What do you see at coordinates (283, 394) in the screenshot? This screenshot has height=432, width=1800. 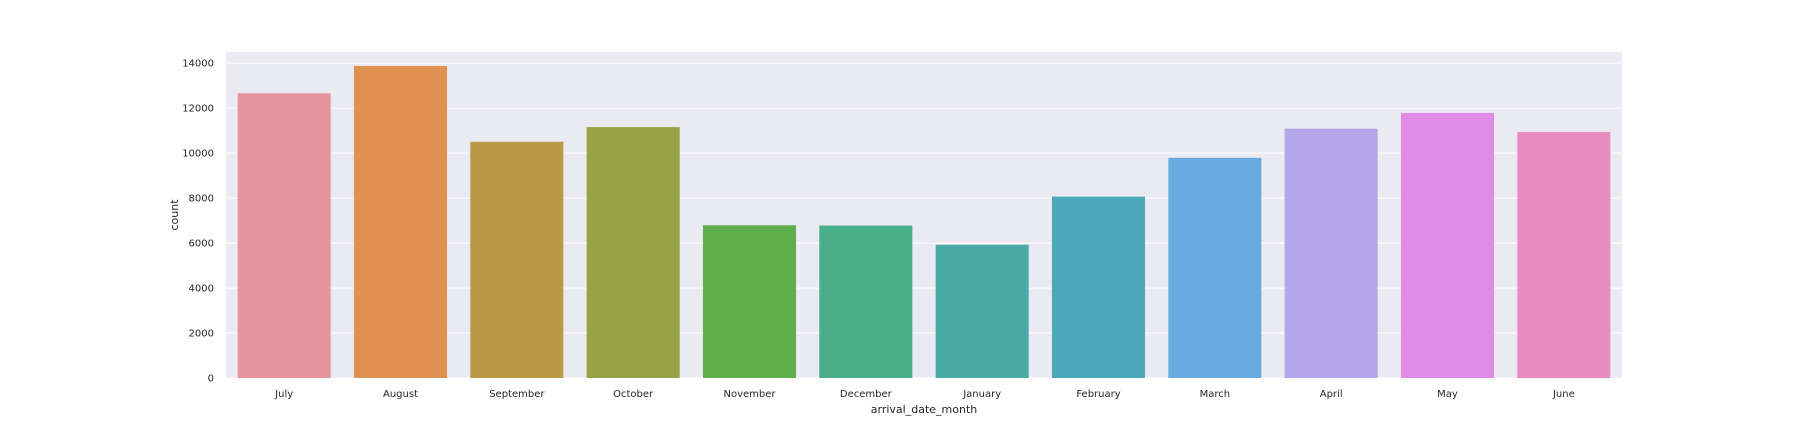 I see `x-tick-label: July` at bounding box center [283, 394].